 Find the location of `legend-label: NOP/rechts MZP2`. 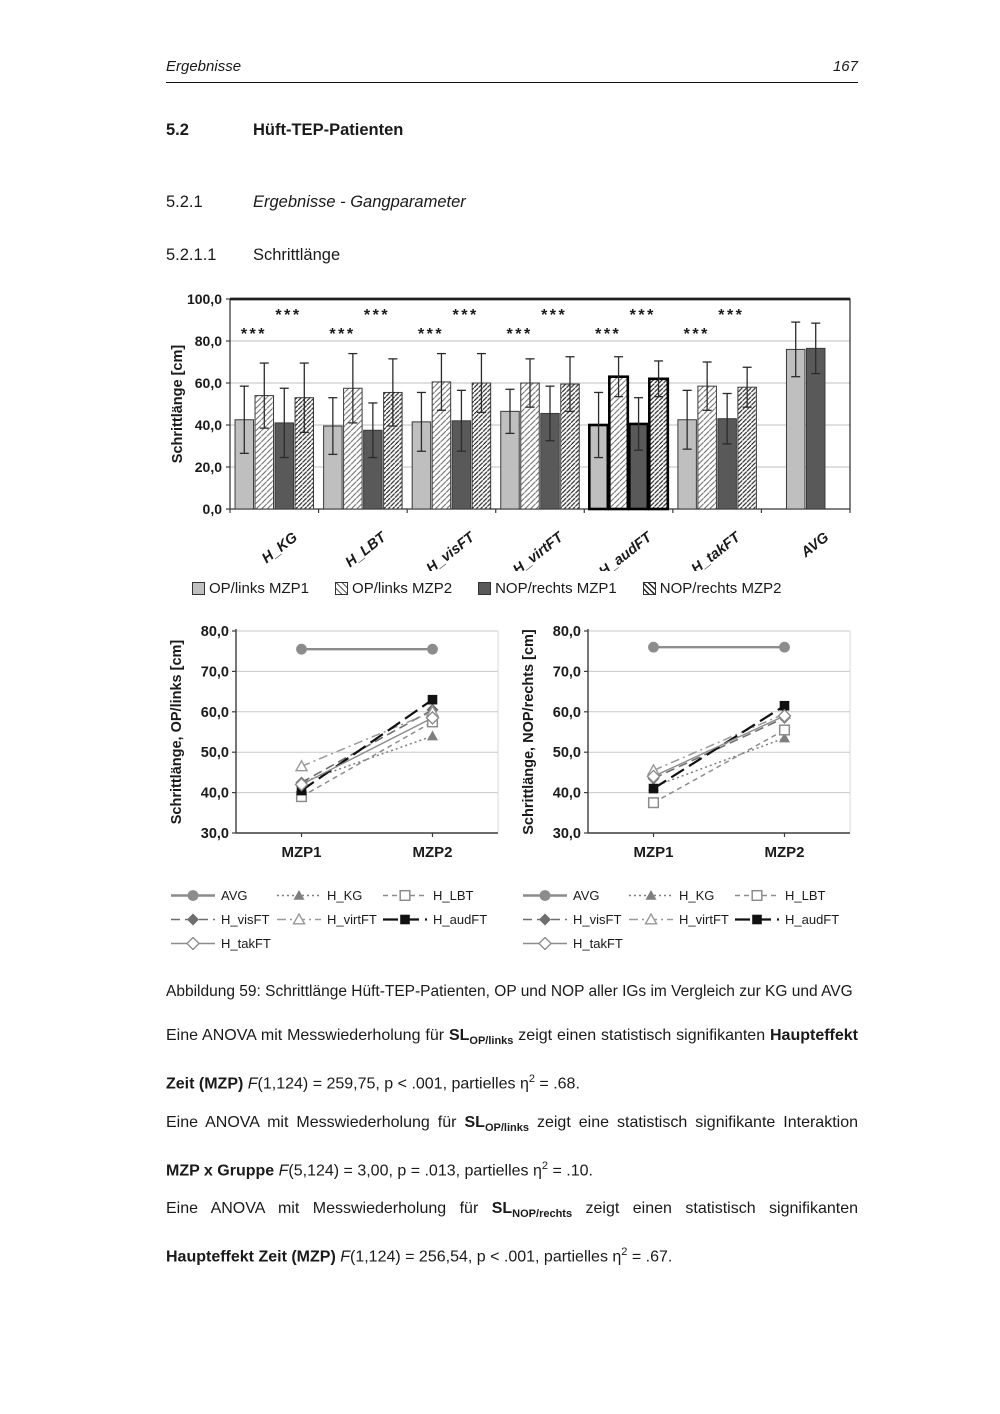

legend-label: NOP/rechts MZP2 is located at coordinates (720, 588).